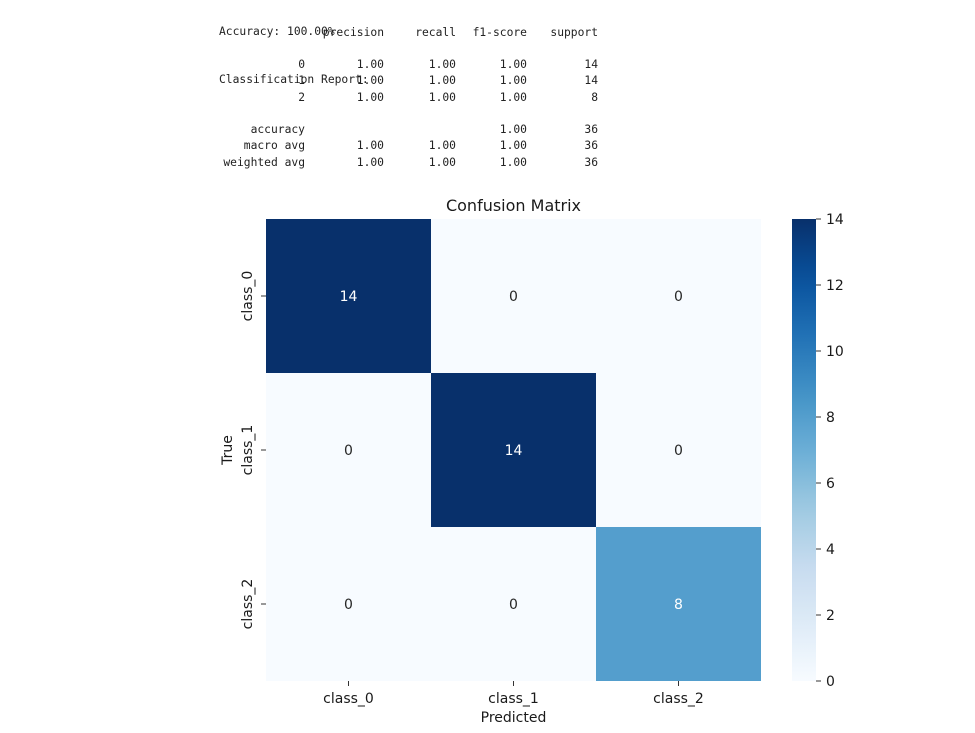  I want to click on colorbar-tick-label: 2, so click(830, 616).